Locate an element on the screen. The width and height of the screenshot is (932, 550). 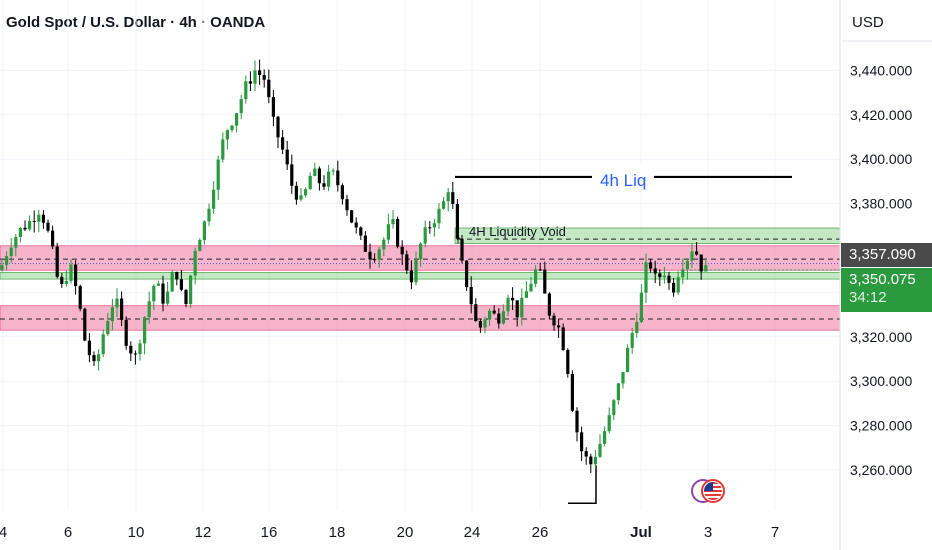
price-tick-label: 3,420.000 is located at coordinates (881, 115).